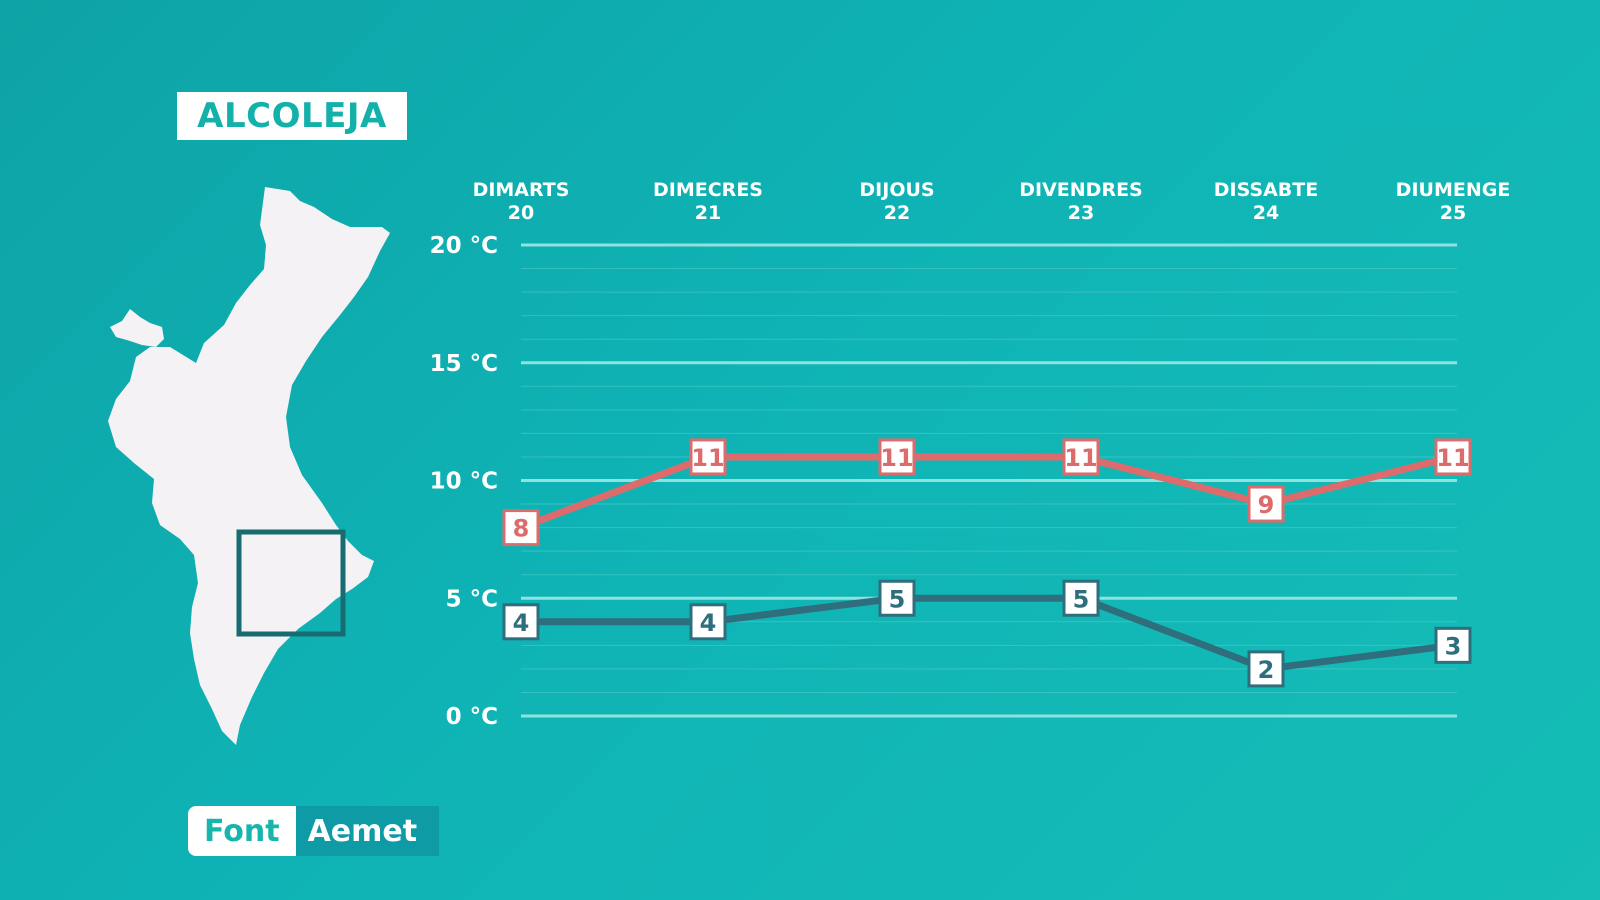  What do you see at coordinates (472, 717) in the screenshot?
I see `y-tick-label: 0 °C` at bounding box center [472, 717].